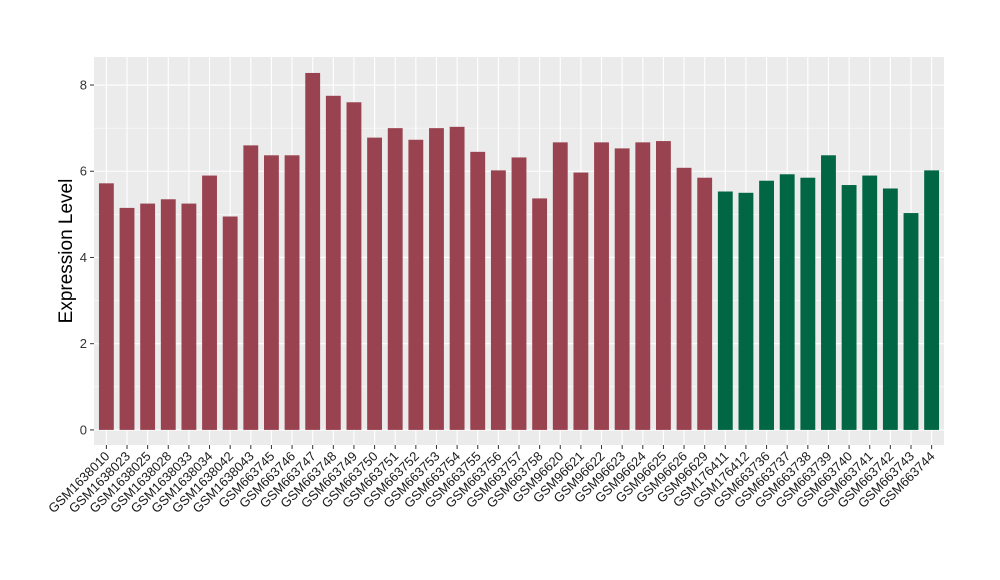 This screenshot has height=580, width=1000. Describe the element at coordinates (457, 278) in the screenshot. I see `bar-gsm663754` at that location.